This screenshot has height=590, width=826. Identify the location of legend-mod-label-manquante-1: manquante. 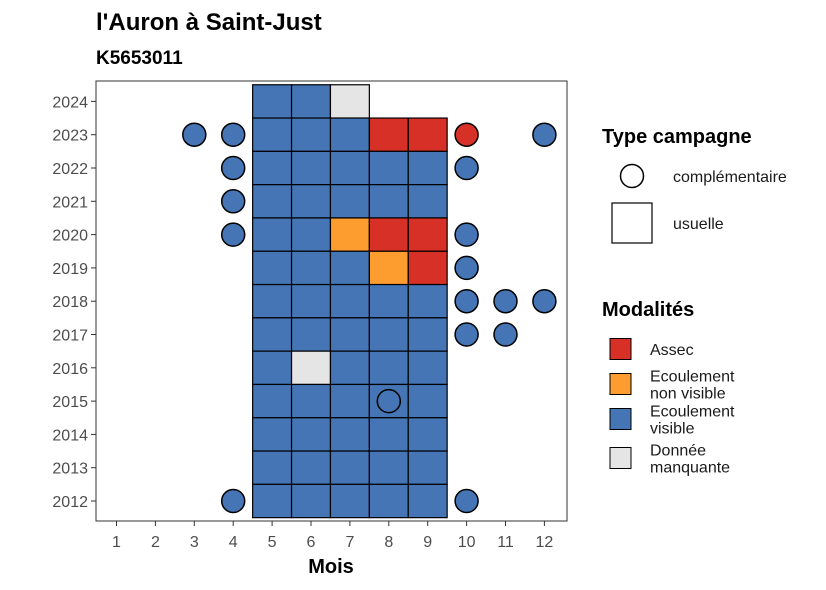
(690, 468).